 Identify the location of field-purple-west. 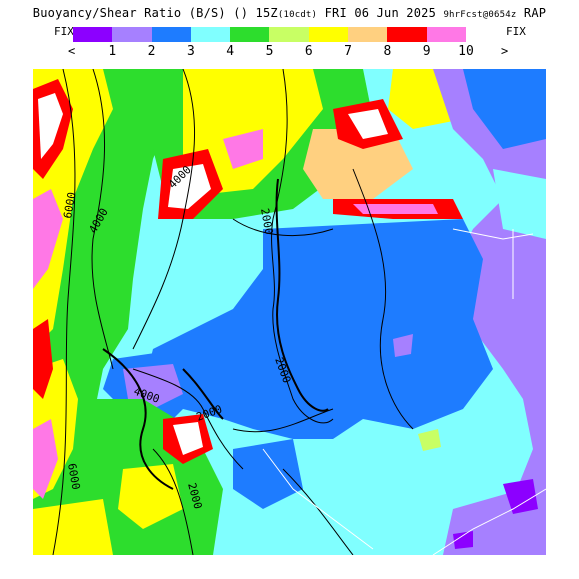
(153, 386).